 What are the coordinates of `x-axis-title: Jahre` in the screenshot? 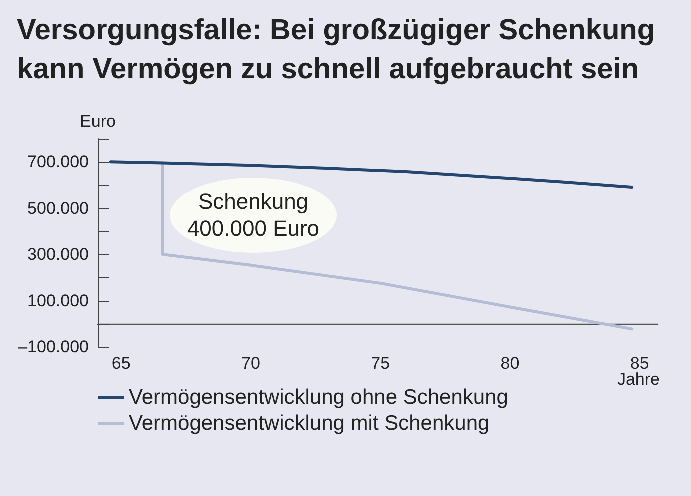 It's located at (638, 379).